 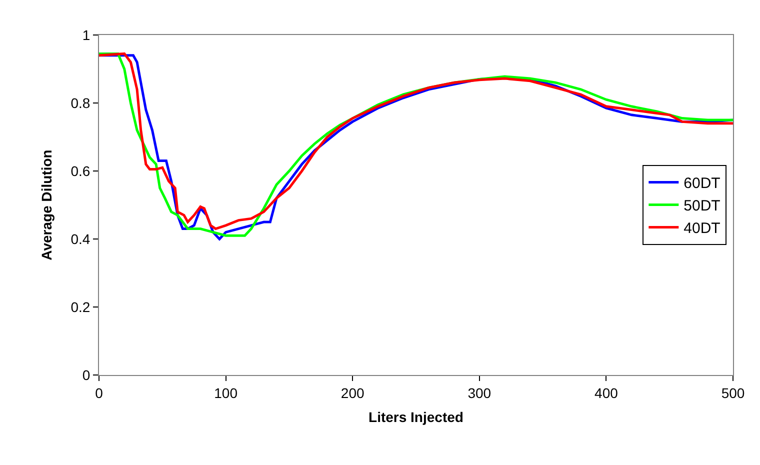 What do you see at coordinates (86, 374) in the screenshot?
I see `y-tick-label: 0` at bounding box center [86, 374].